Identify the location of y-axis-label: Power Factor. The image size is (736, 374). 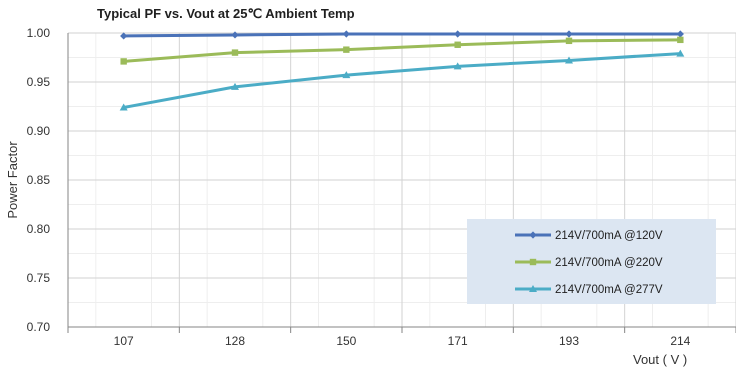
(12, 180).